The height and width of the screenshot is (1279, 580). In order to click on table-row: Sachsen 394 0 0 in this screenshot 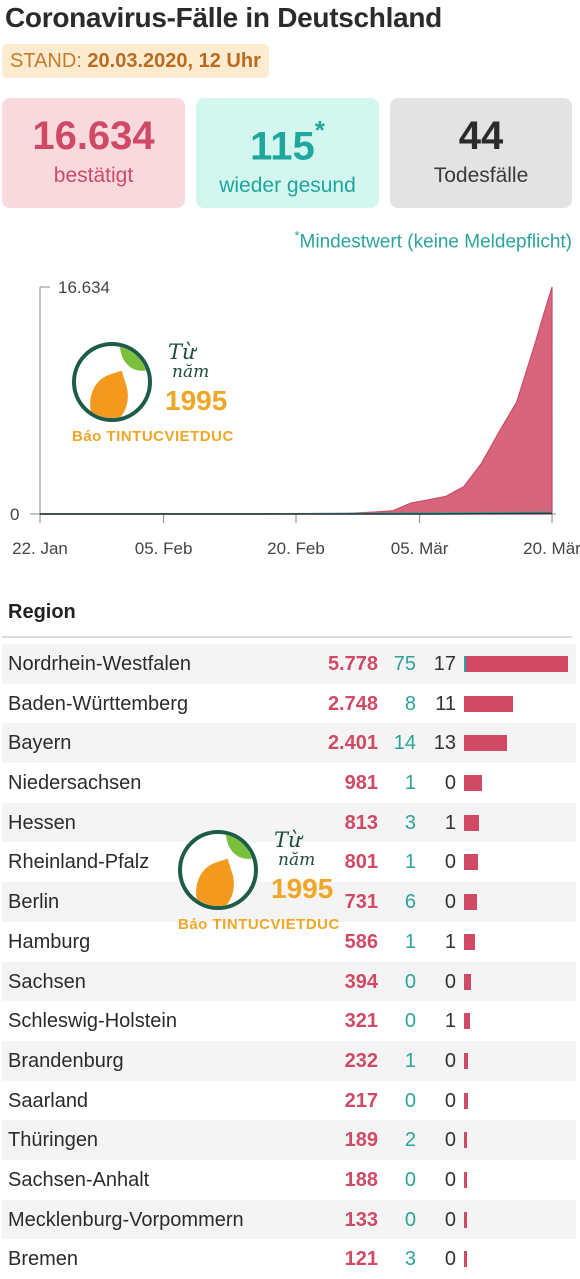, I will do `click(289, 981)`.